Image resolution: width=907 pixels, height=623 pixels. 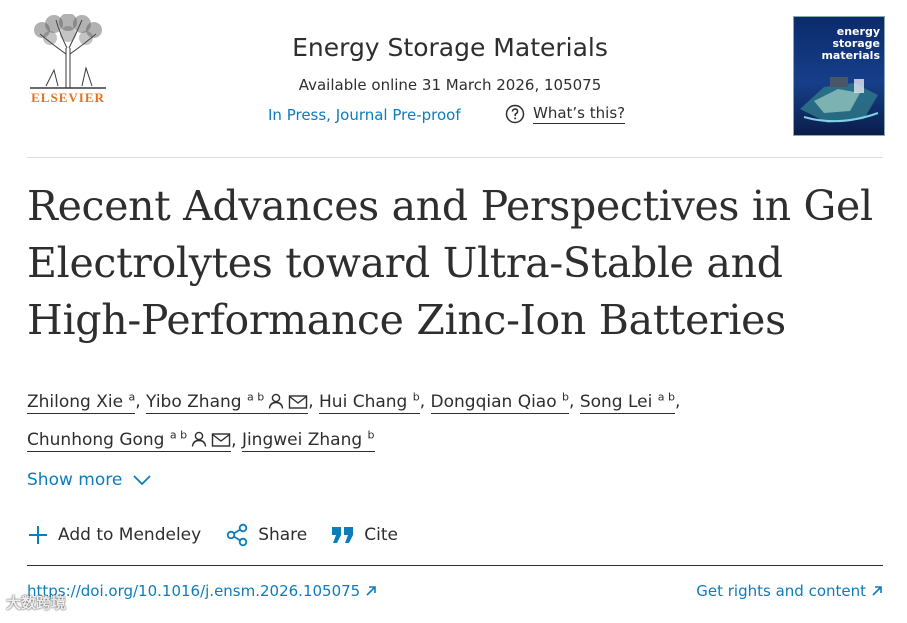 I want to click on author-name: Dongqian Qiao, so click(x=493, y=401).